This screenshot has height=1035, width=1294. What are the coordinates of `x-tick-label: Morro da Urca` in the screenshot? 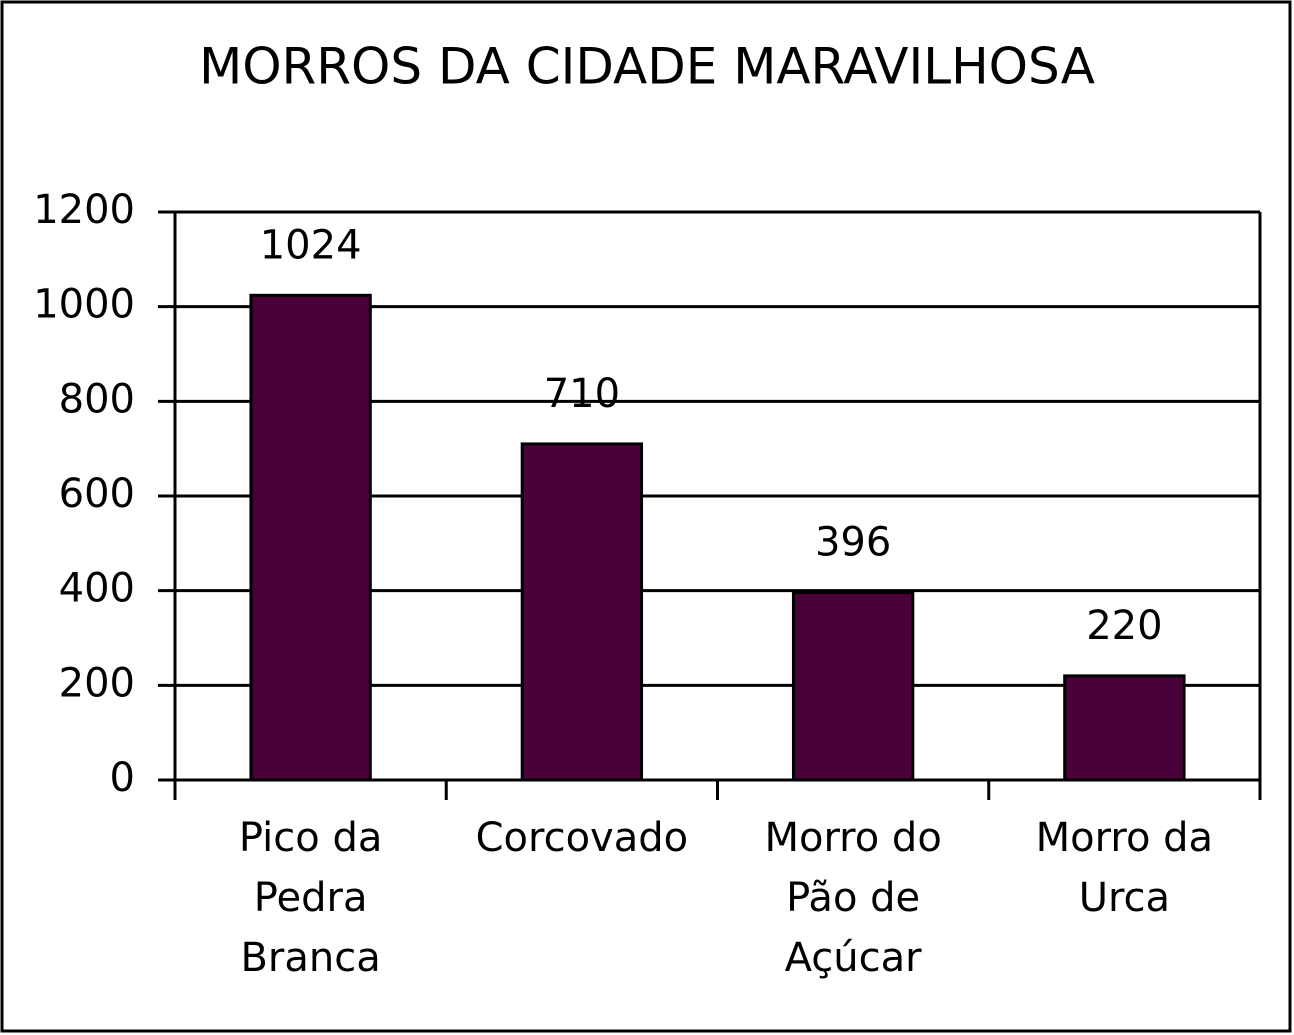 It's located at (1124, 868).